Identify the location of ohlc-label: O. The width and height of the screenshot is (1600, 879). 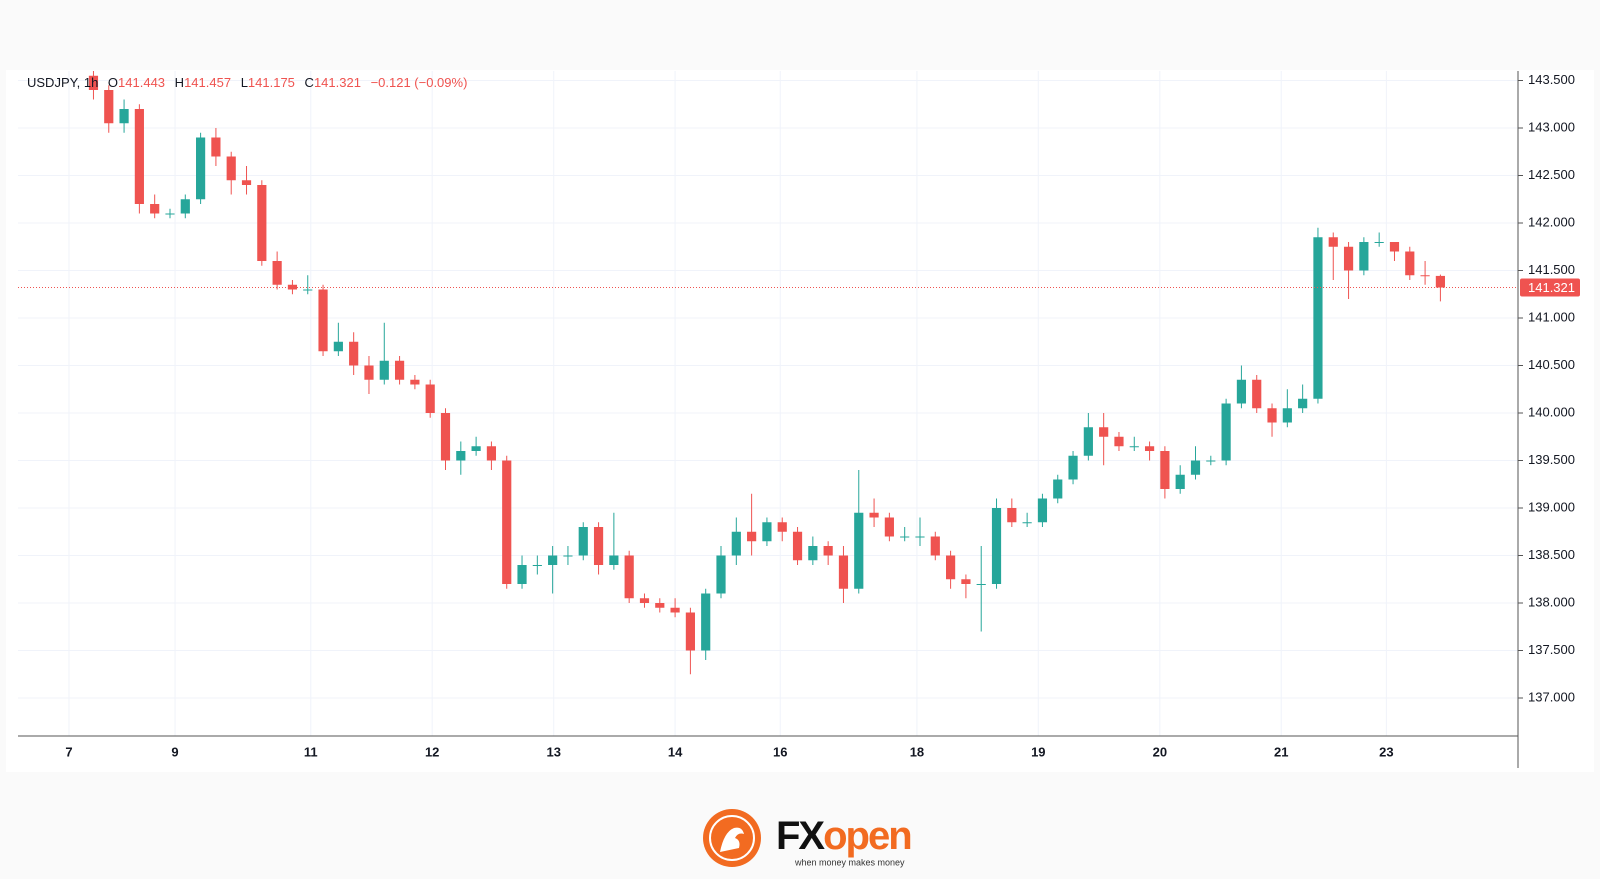
(113, 82).